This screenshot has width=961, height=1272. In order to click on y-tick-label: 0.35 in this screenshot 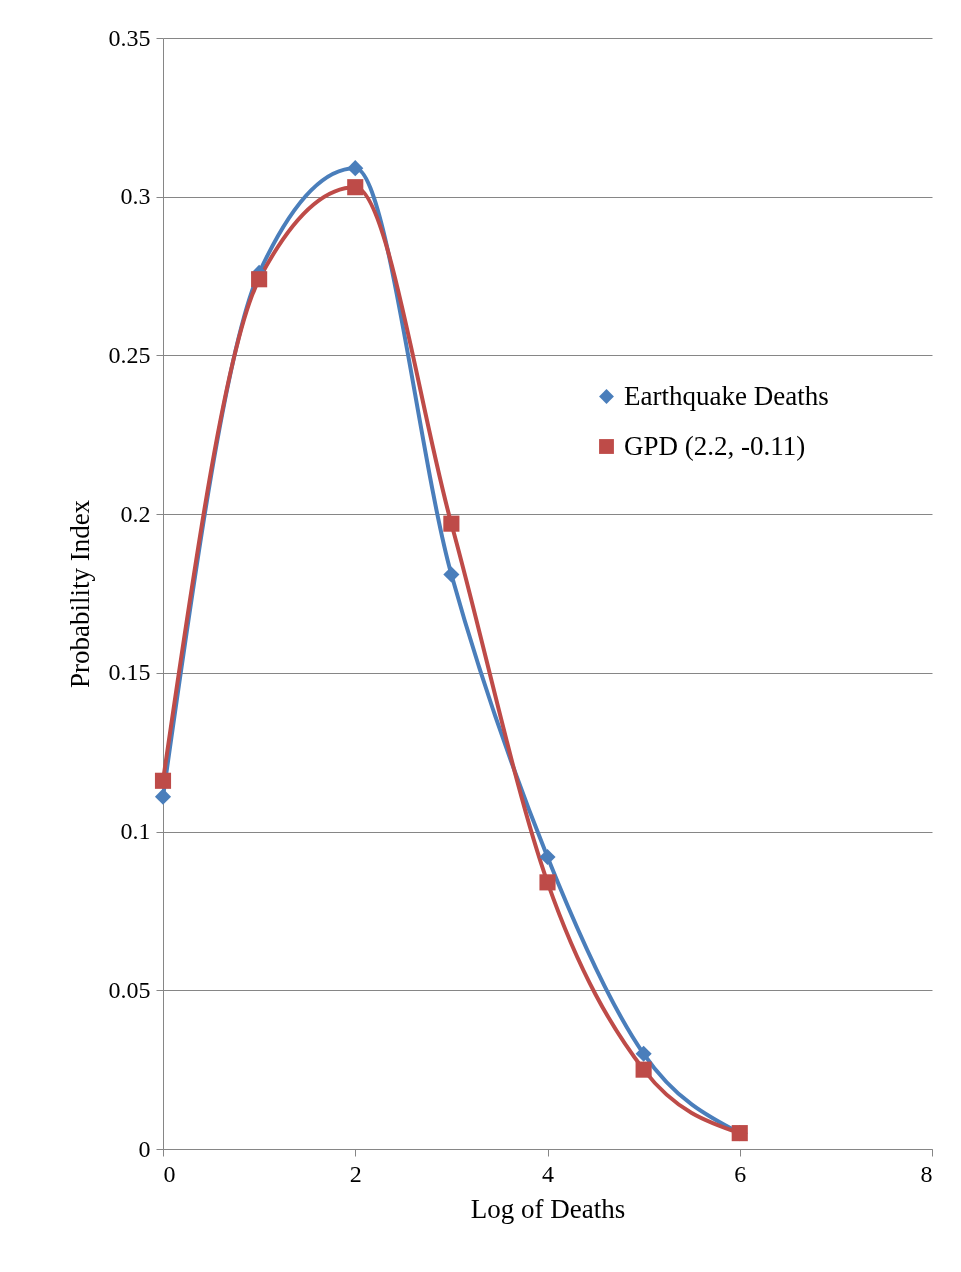, I will do `click(129, 37)`.